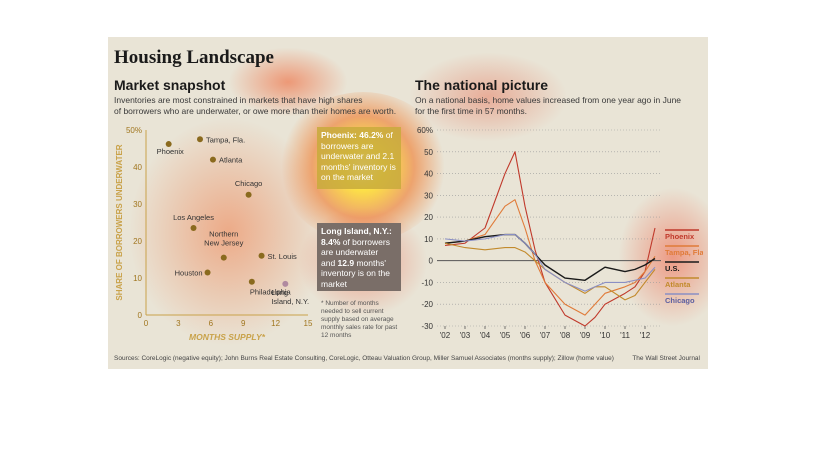 The height and width of the screenshot is (464, 816). I want to click on scatter-point-label: Philadelphia, so click(271, 292).